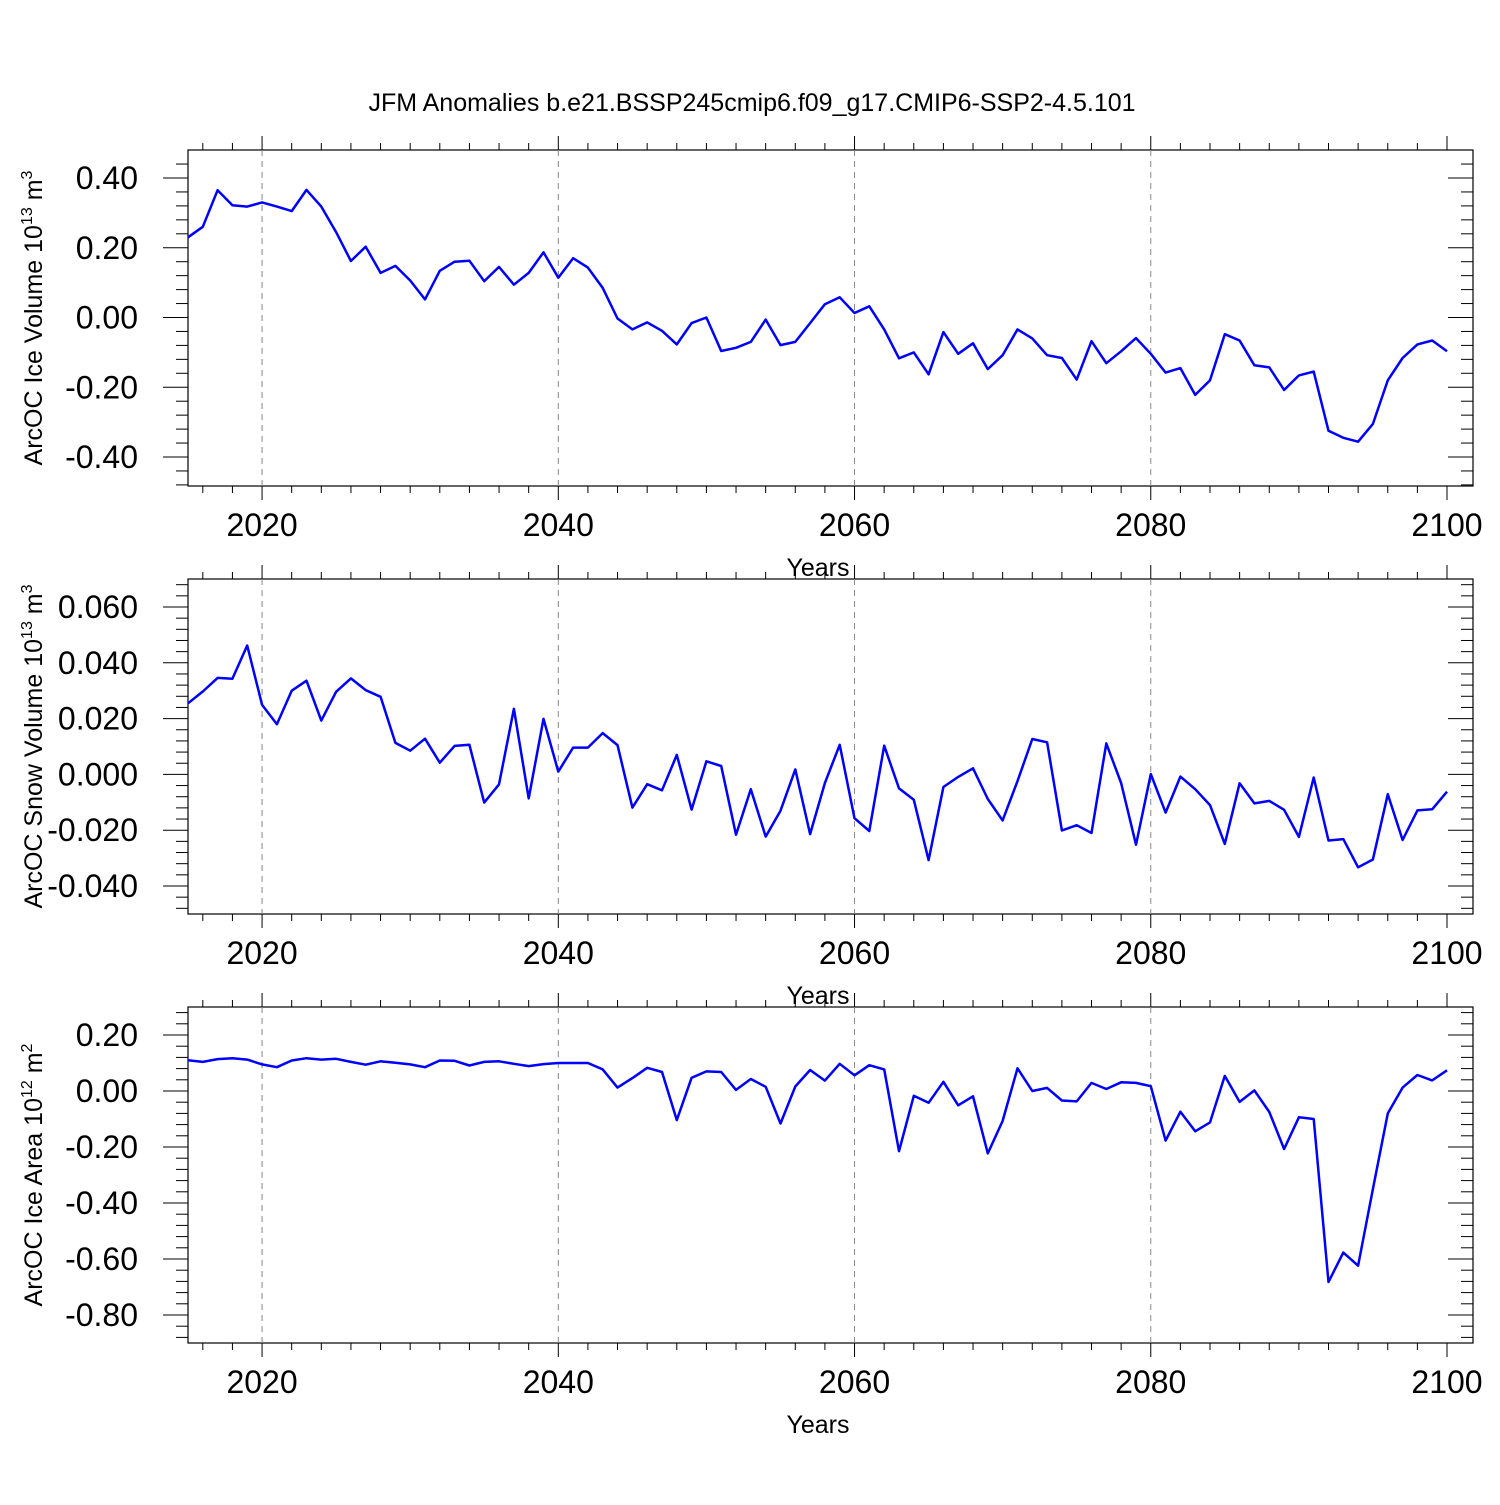 The image size is (1500, 1505). Describe the element at coordinates (98, 607) in the screenshot. I see `y-tick-label: 0.060` at that location.